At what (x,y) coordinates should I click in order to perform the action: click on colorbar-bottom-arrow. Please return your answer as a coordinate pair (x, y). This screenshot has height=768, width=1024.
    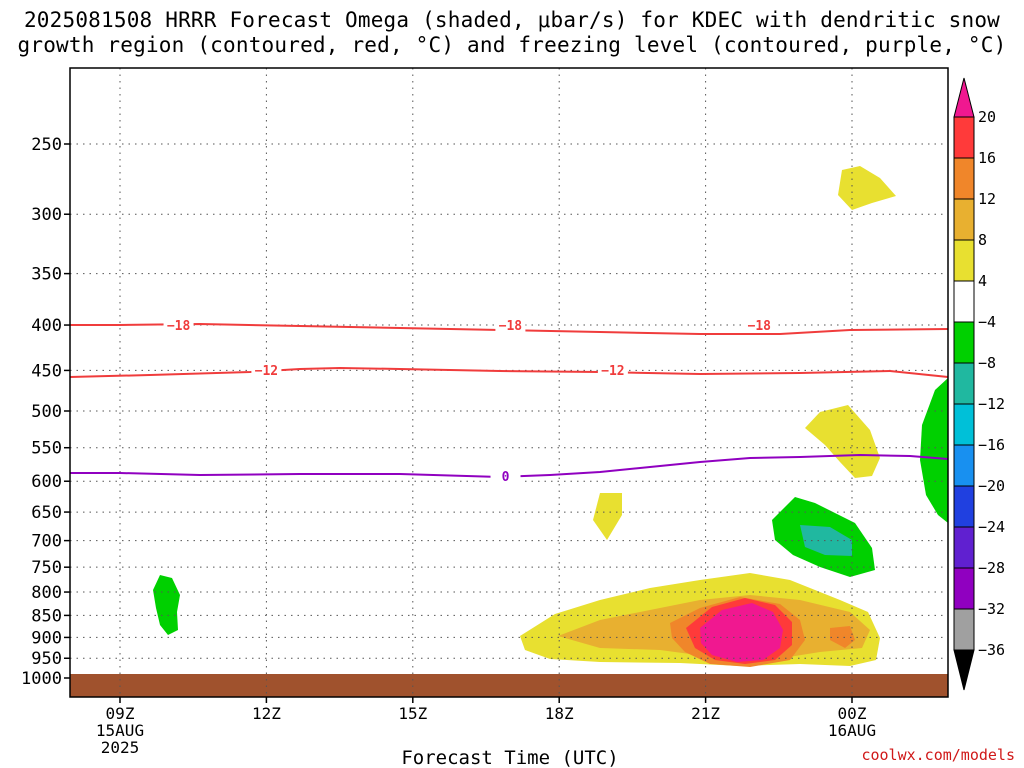
    Looking at the image, I should click on (964, 670).